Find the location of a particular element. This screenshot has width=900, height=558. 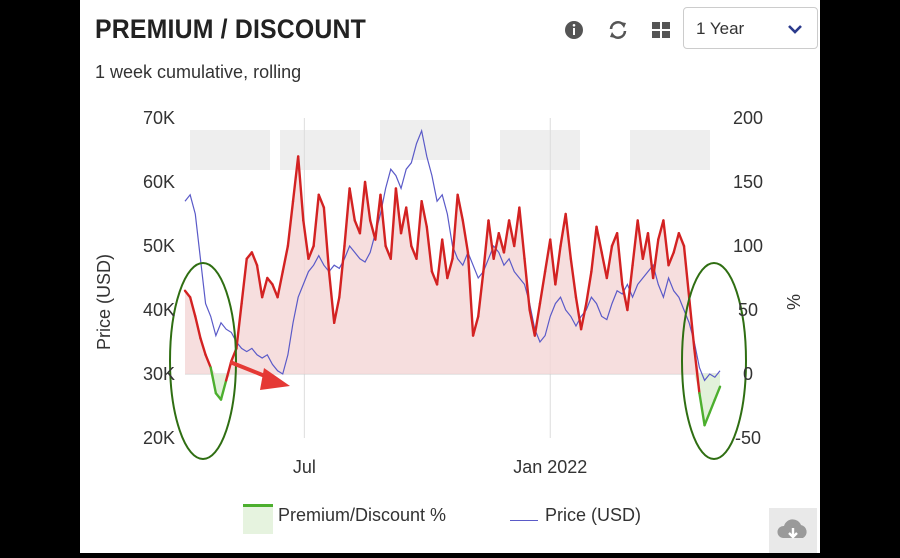

right-axis-tick-label: 0 is located at coordinates (748, 374).